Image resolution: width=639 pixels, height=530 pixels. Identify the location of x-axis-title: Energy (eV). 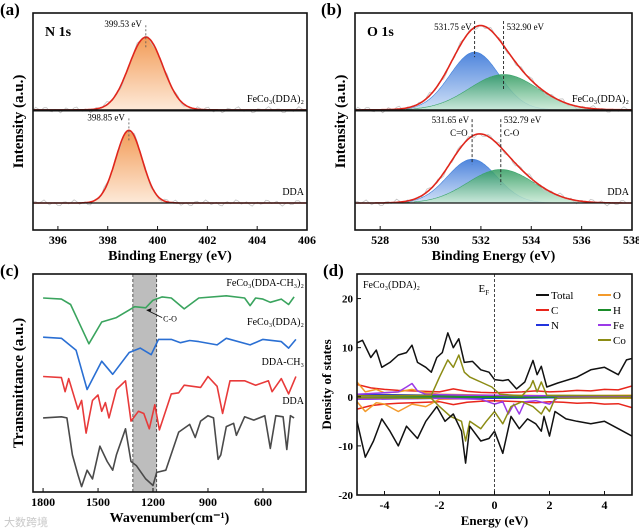
(495, 520).